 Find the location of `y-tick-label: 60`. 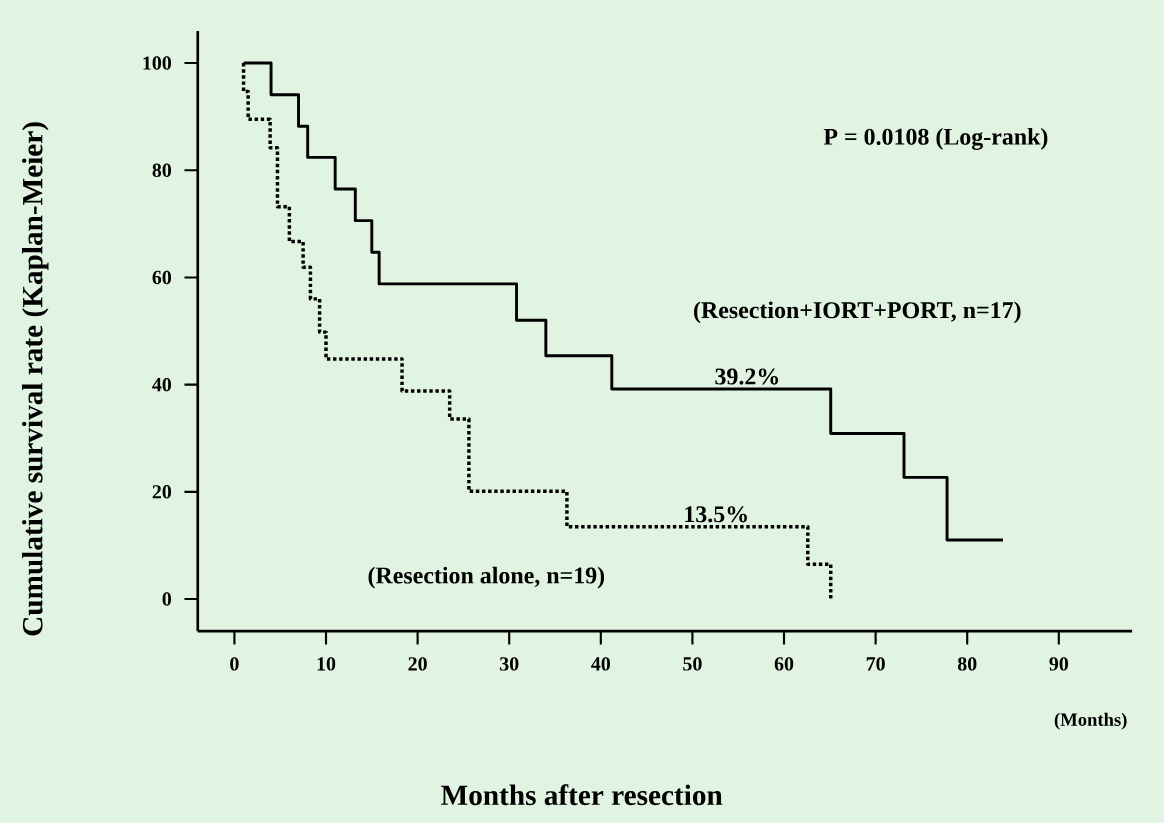

y-tick-label: 60 is located at coordinates (162, 277).